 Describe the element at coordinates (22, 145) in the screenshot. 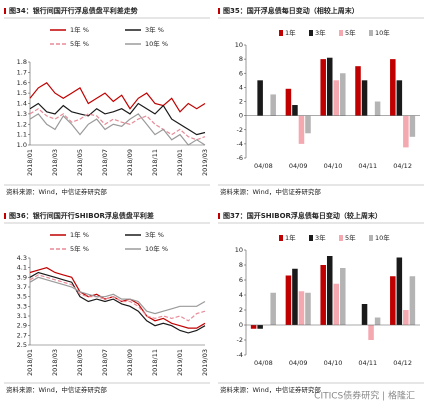

I see `y-tick-label: 1.0` at that location.